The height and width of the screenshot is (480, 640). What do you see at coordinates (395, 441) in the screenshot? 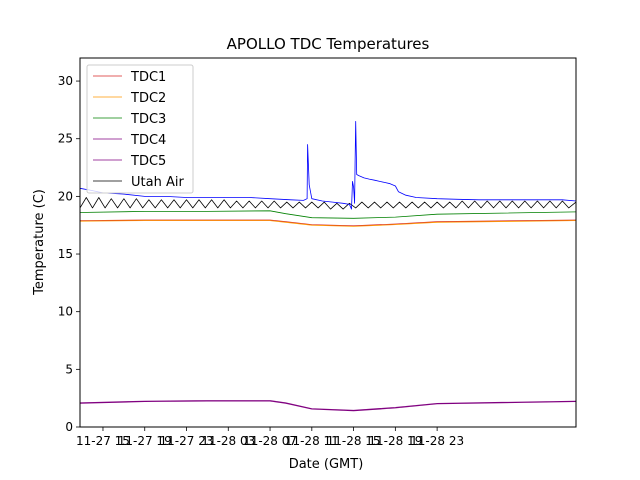
I see `x-tick-label: 11-28 19` at bounding box center [395, 441].